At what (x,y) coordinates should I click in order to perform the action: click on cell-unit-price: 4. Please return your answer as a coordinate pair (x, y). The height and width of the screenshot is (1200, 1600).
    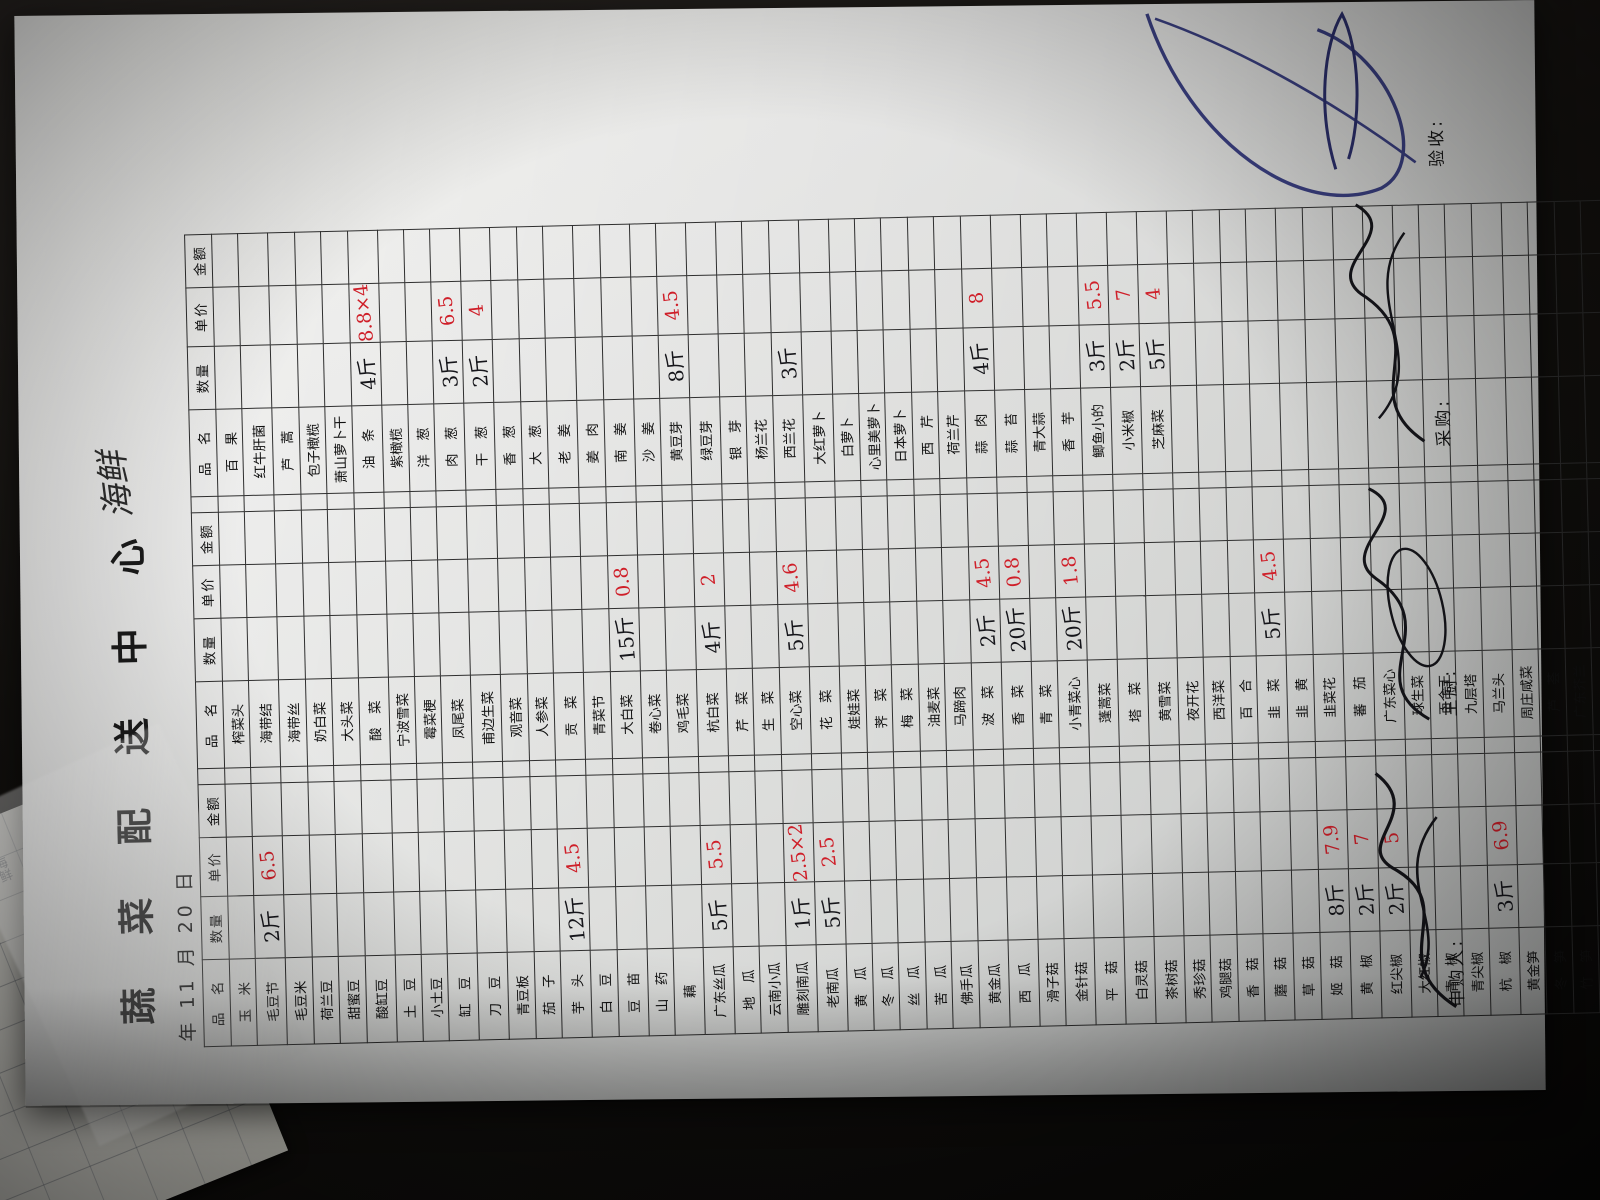
    Looking at the image, I should click on (477, 310).